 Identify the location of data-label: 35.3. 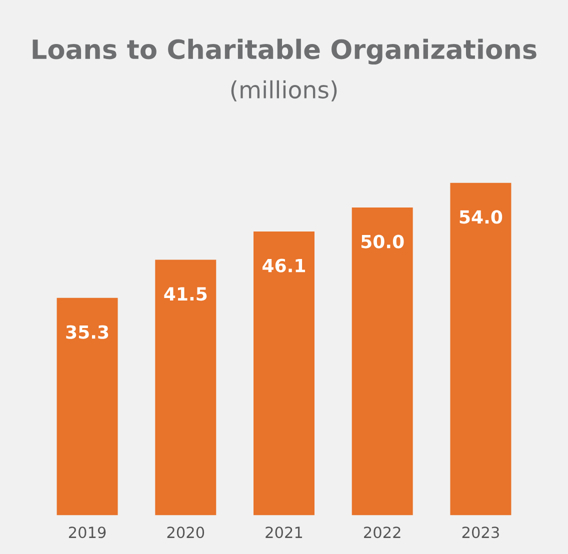
(87, 332).